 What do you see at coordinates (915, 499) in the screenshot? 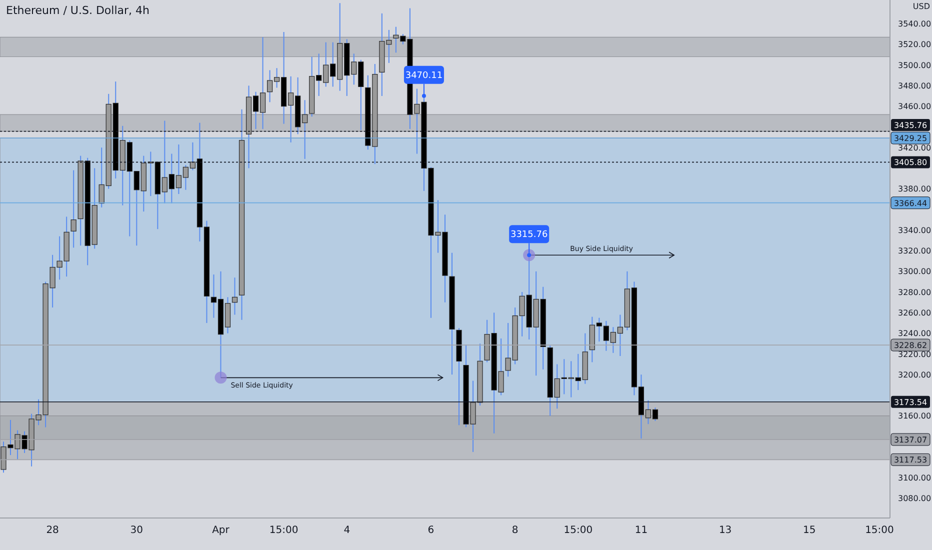
I see `y-tick-label: 3080.00` at bounding box center [915, 499].